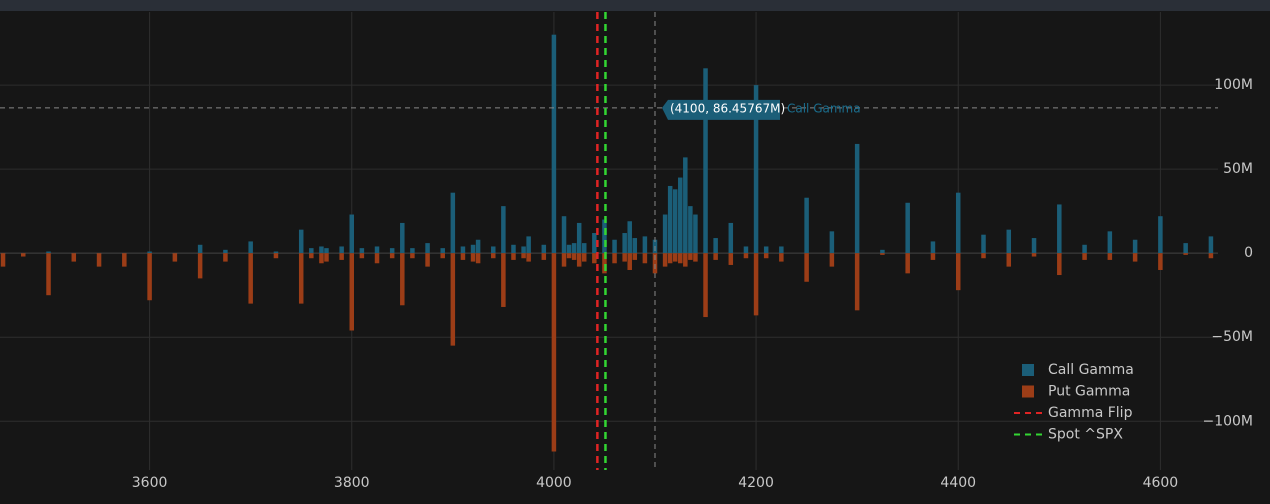  Describe the element at coordinates (1227, 421) in the screenshot. I see `y-tick-label: −100M` at that location.